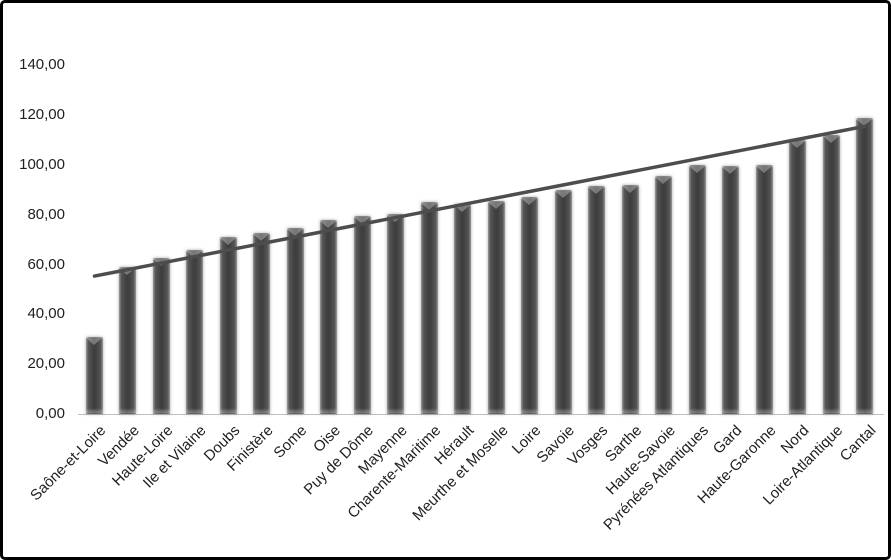  What do you see at coordinates (128, 340) in the screenshot?
I see `bar-Vendée` at bounding box center [128, 340].